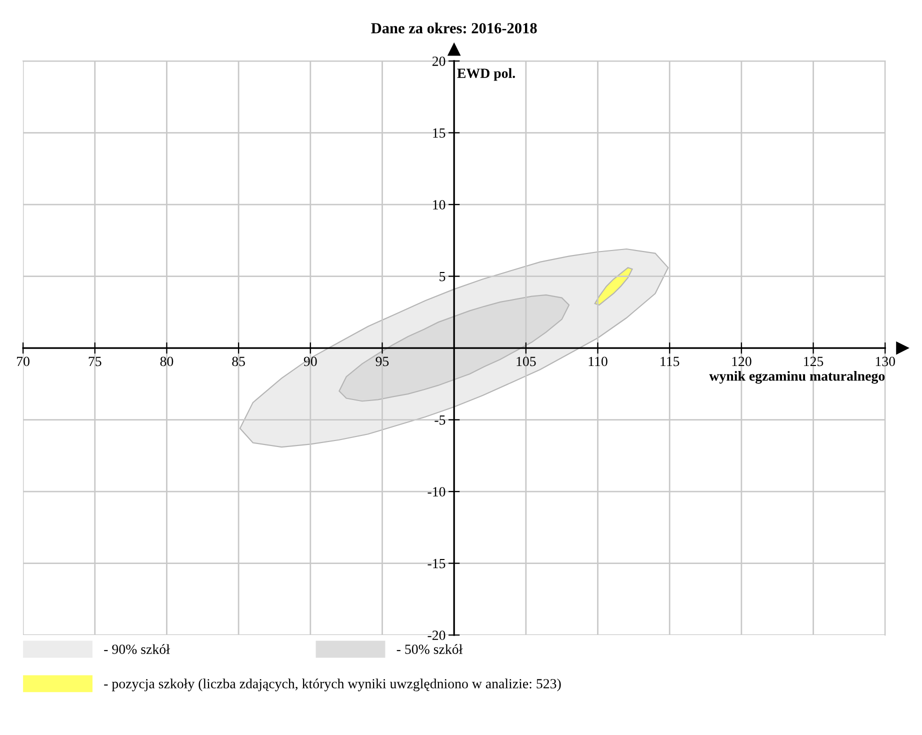  What do you see at coordinates (429, 649) in the screenshot?
I see `legend-label: - 50% szkół` at bounding box center [429, 649].